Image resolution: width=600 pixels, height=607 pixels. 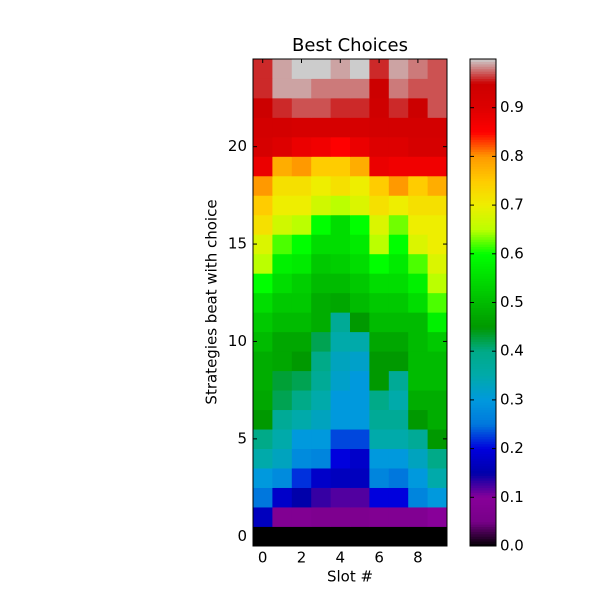 What do you see at coordinates (512, 205) in the screenshot?
I see `colorbar-tick-label: 0.7` at bounding box center [512, 205].